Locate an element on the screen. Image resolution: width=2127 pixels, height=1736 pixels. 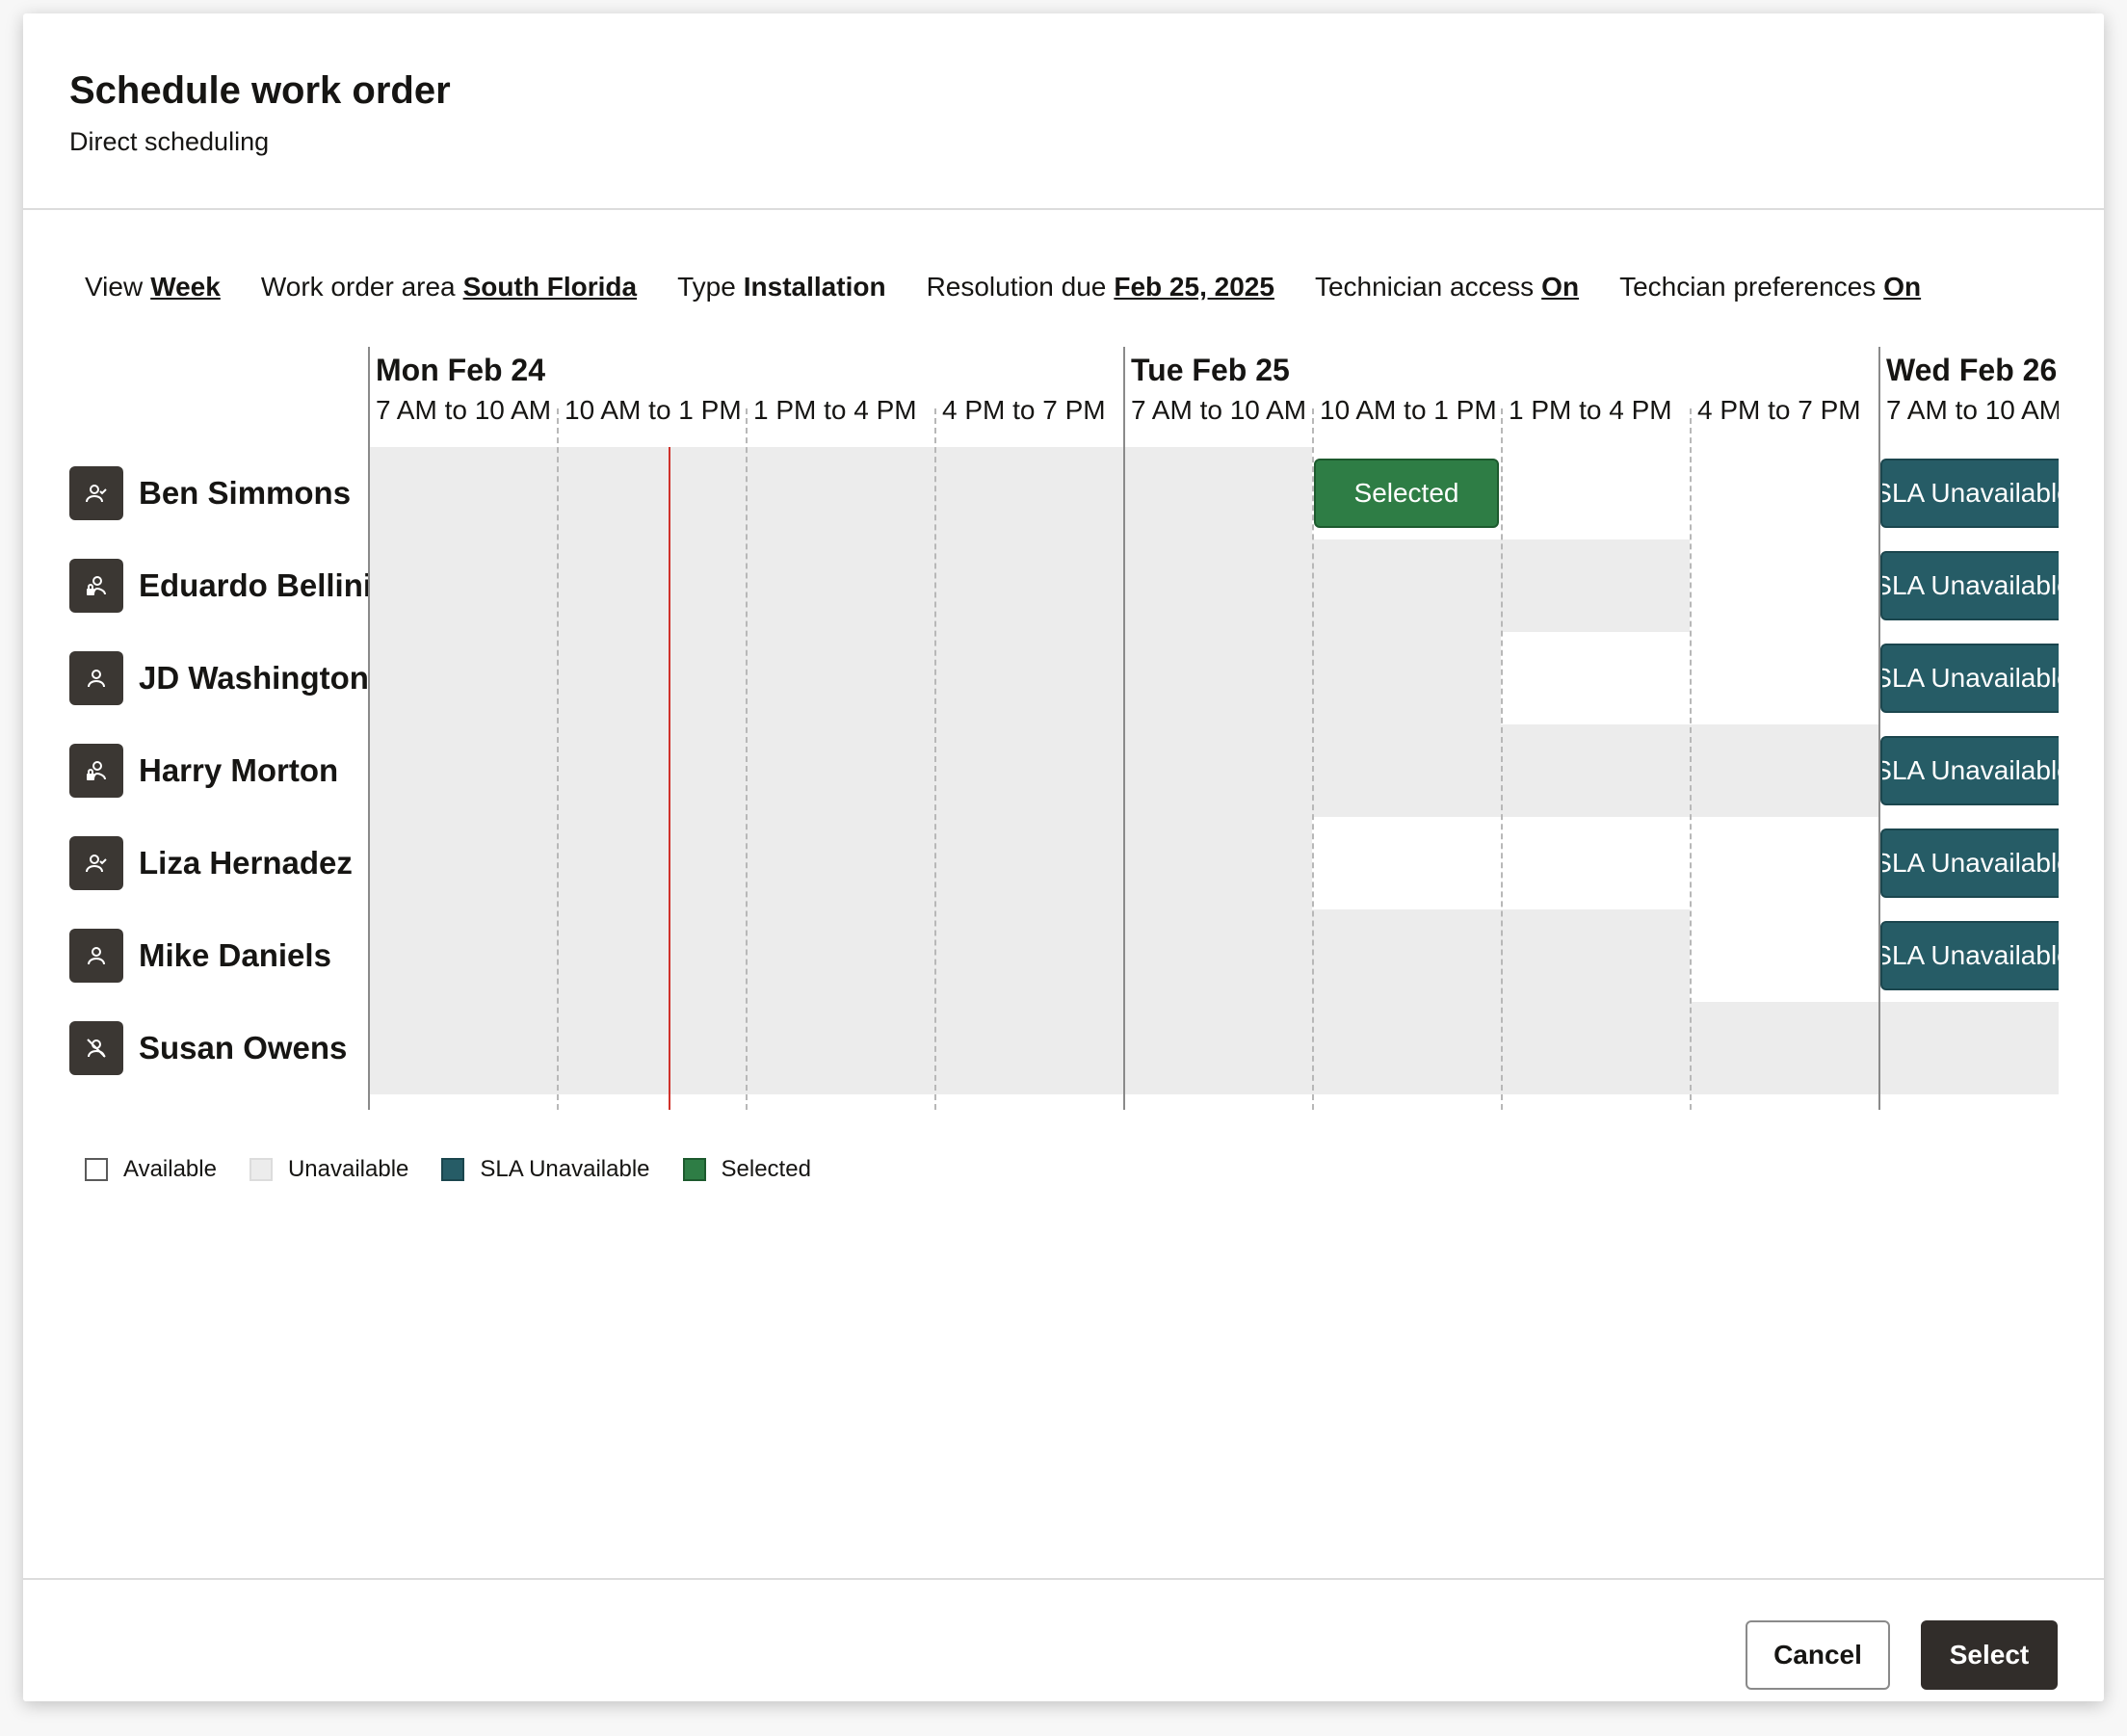
person-blocked-icon is located at coordinates (96, 1048).